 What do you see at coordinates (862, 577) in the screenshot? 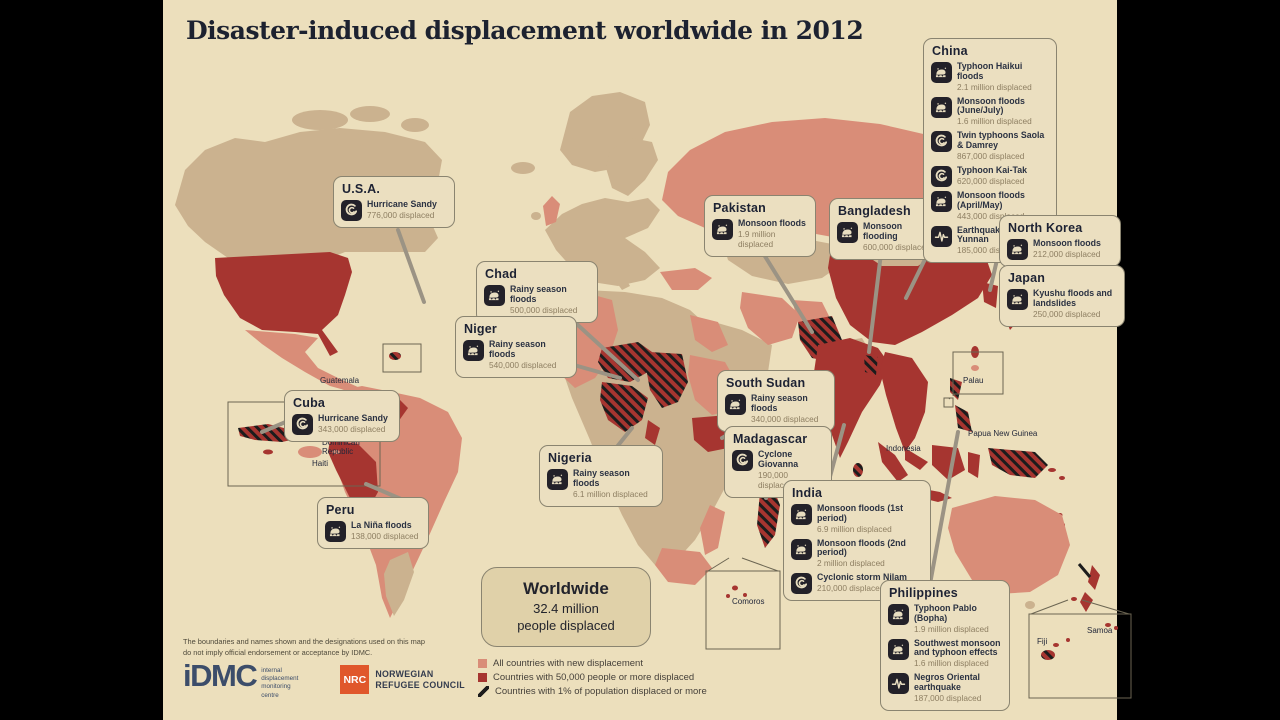
I see `event-name: Cyclonic storm Nilam` at bounding box center [862, 577].